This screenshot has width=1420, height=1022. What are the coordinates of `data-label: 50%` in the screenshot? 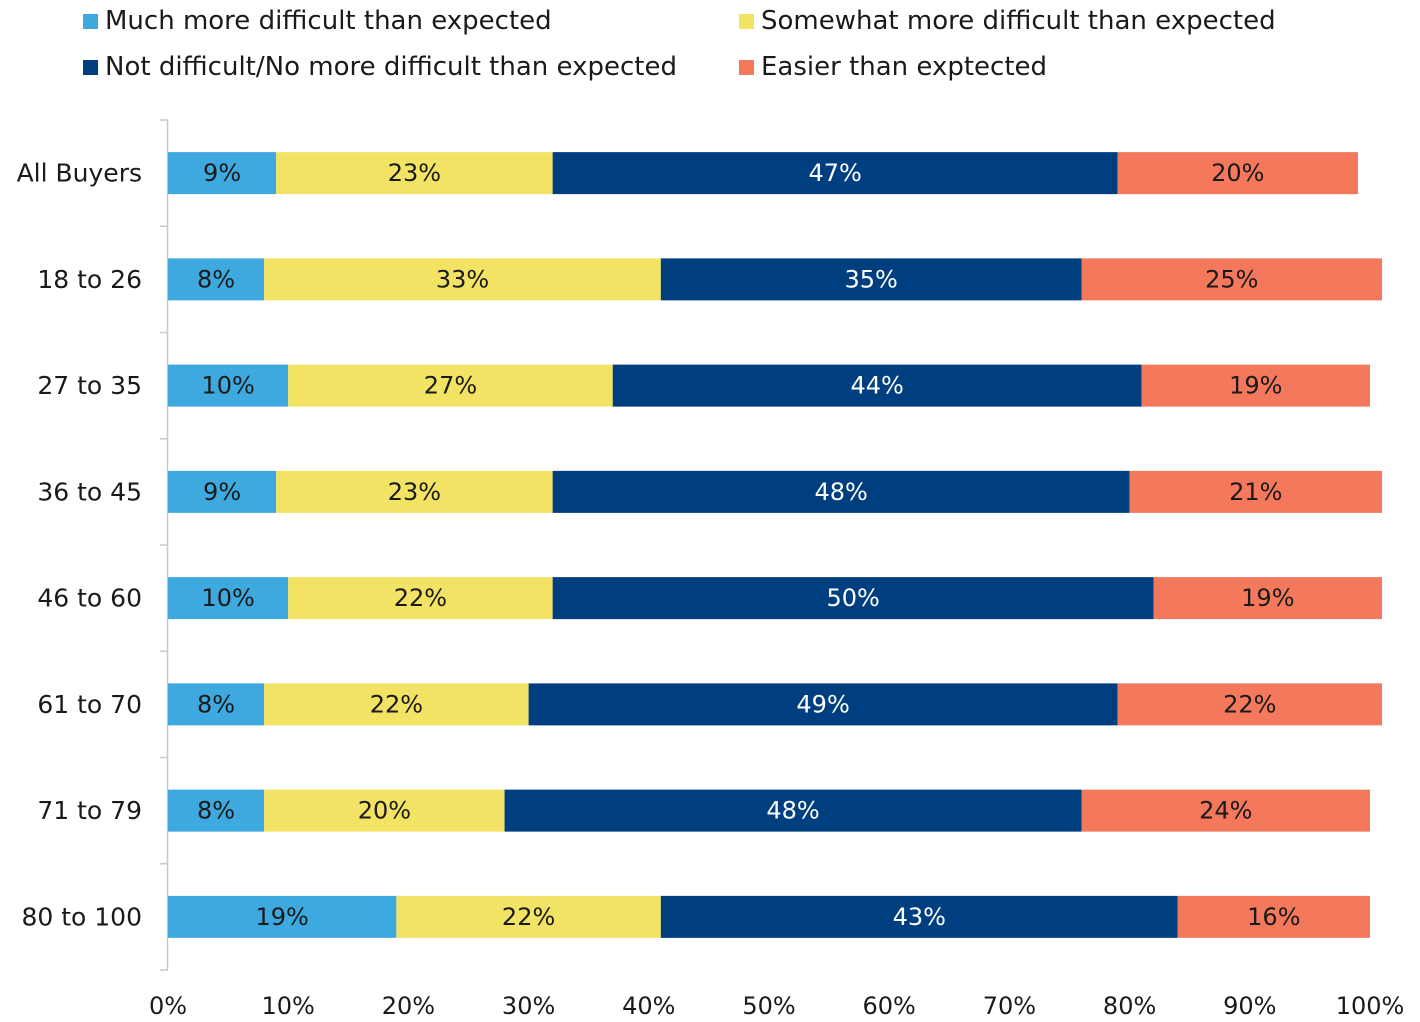 It's located at (852, 598).